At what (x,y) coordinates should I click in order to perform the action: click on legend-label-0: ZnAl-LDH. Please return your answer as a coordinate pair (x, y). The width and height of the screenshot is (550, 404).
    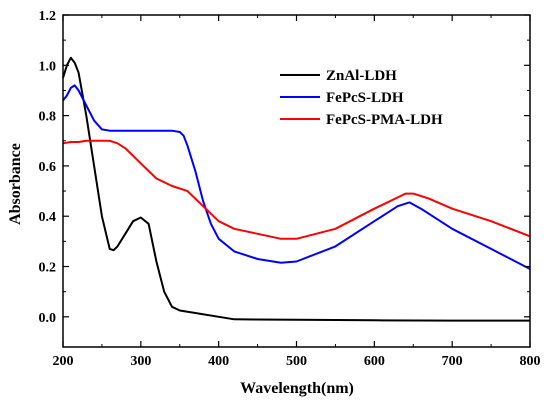
    Looking at the image, I should click on (361, 76).